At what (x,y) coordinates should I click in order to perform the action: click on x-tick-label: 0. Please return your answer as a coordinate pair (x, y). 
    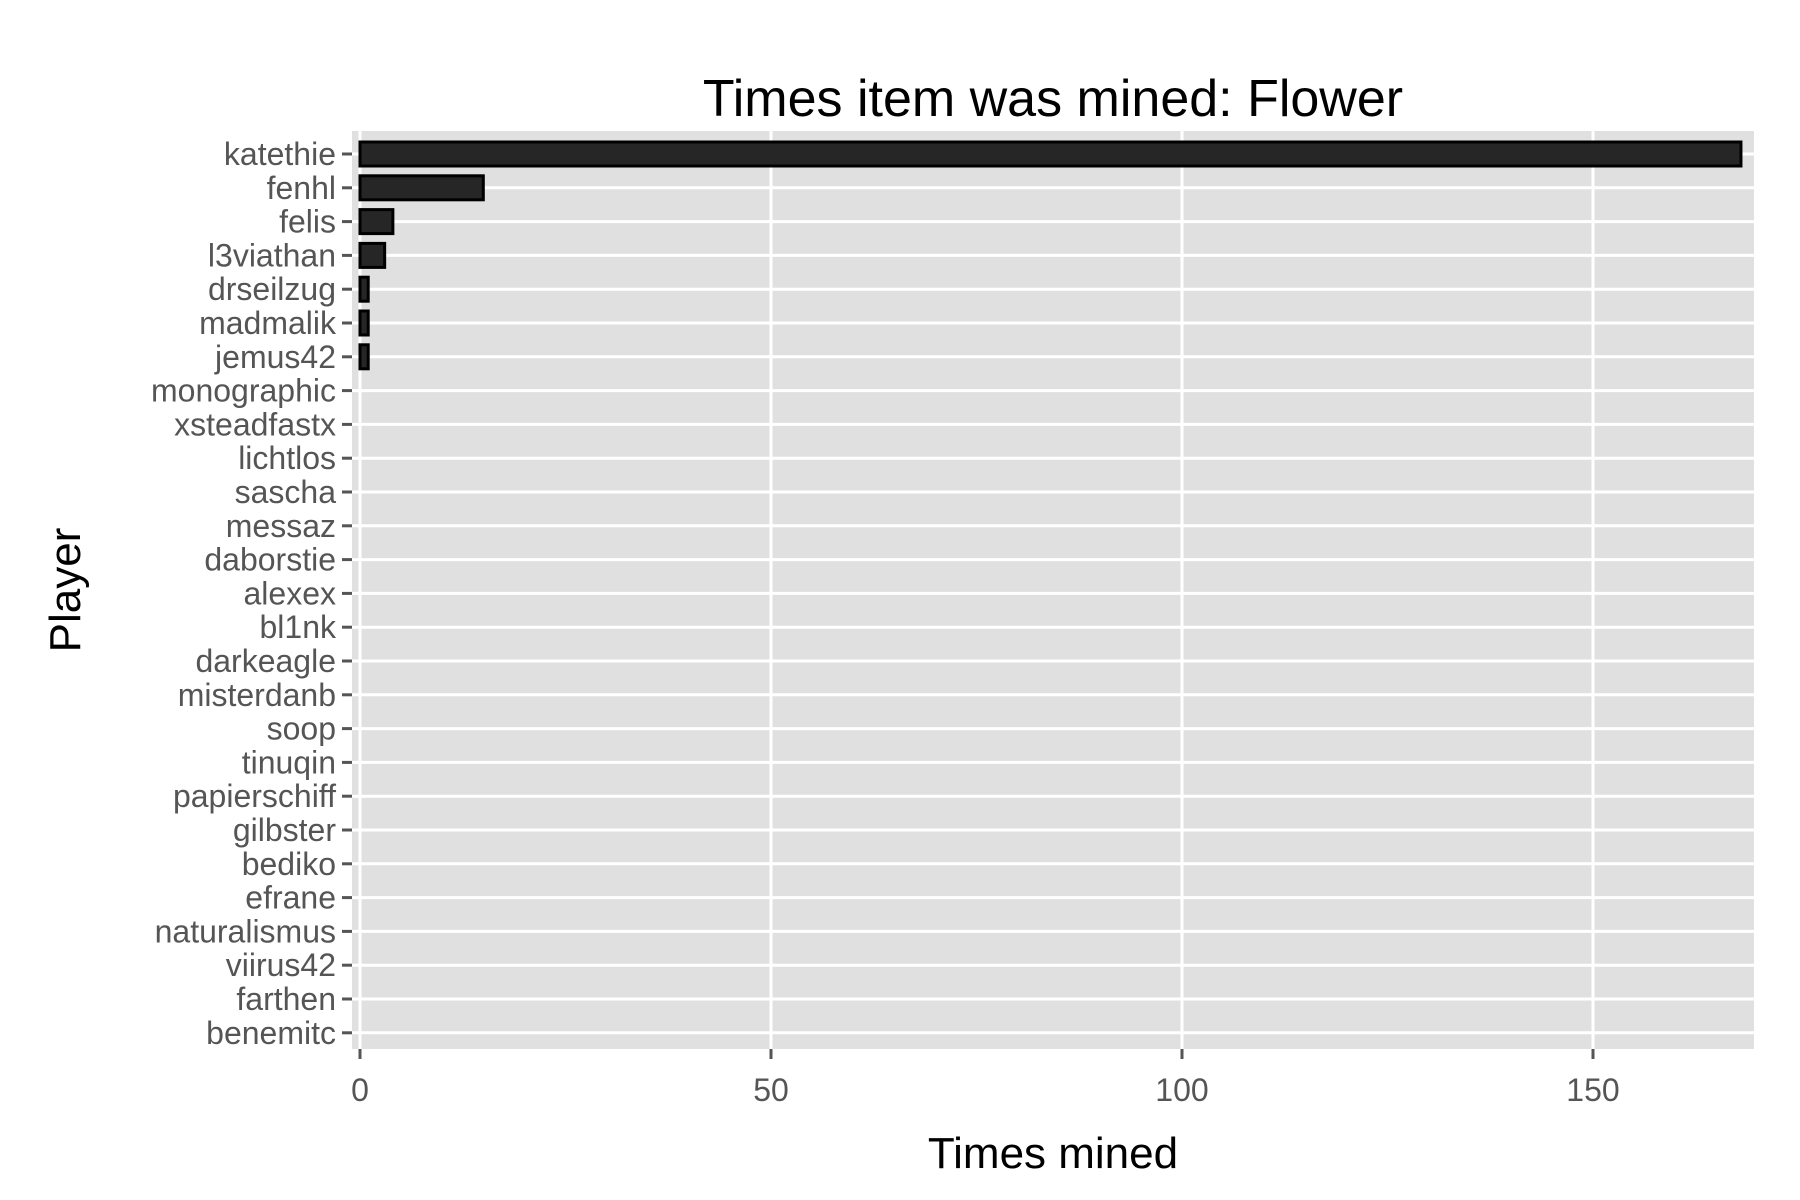
    Looking at the image, I should click on (360, 1090).